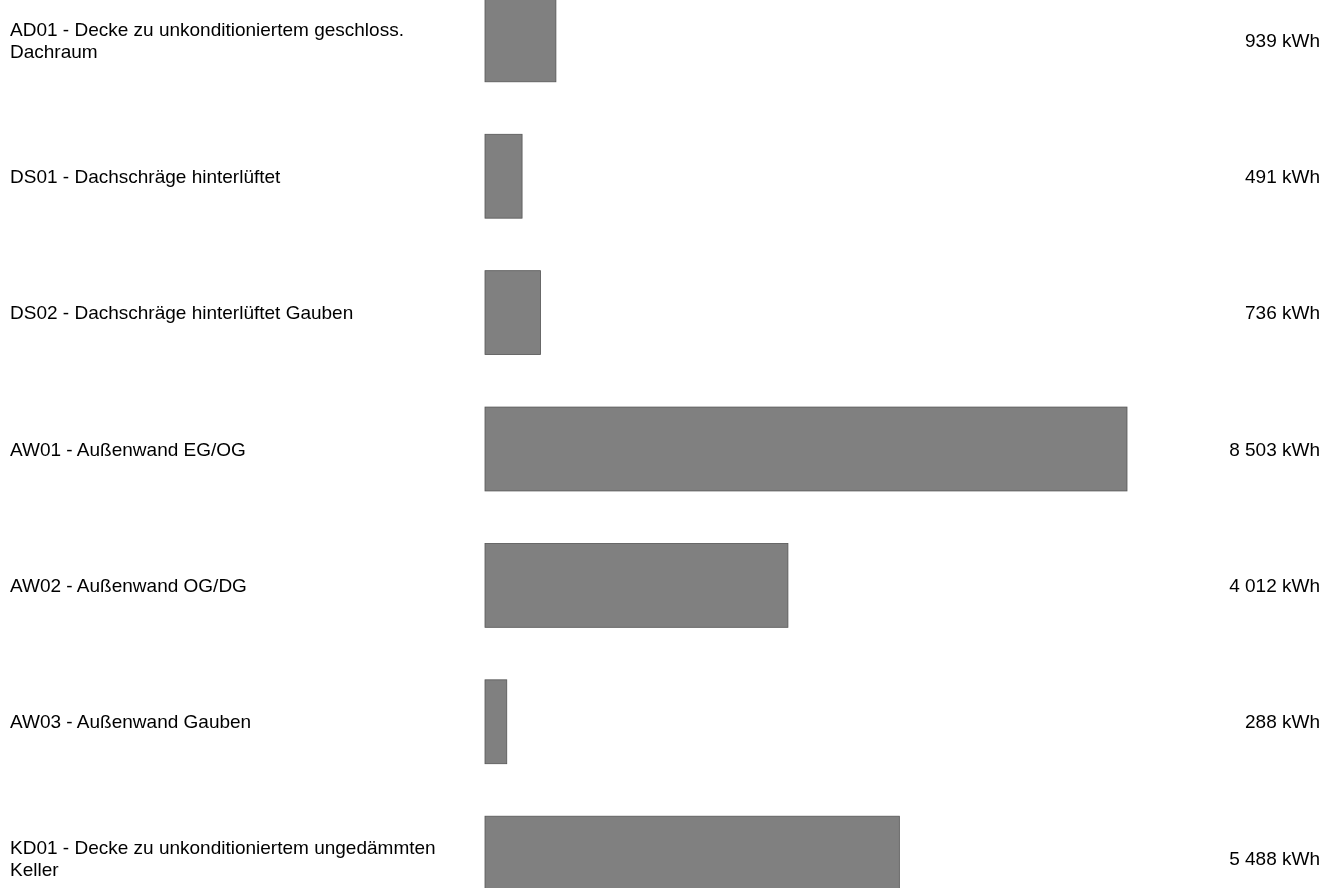  What do you see at coordinates (1282, 722) in the screenshot?
I see `data-label: 288 kWh` at bounding box center [1282, 722].